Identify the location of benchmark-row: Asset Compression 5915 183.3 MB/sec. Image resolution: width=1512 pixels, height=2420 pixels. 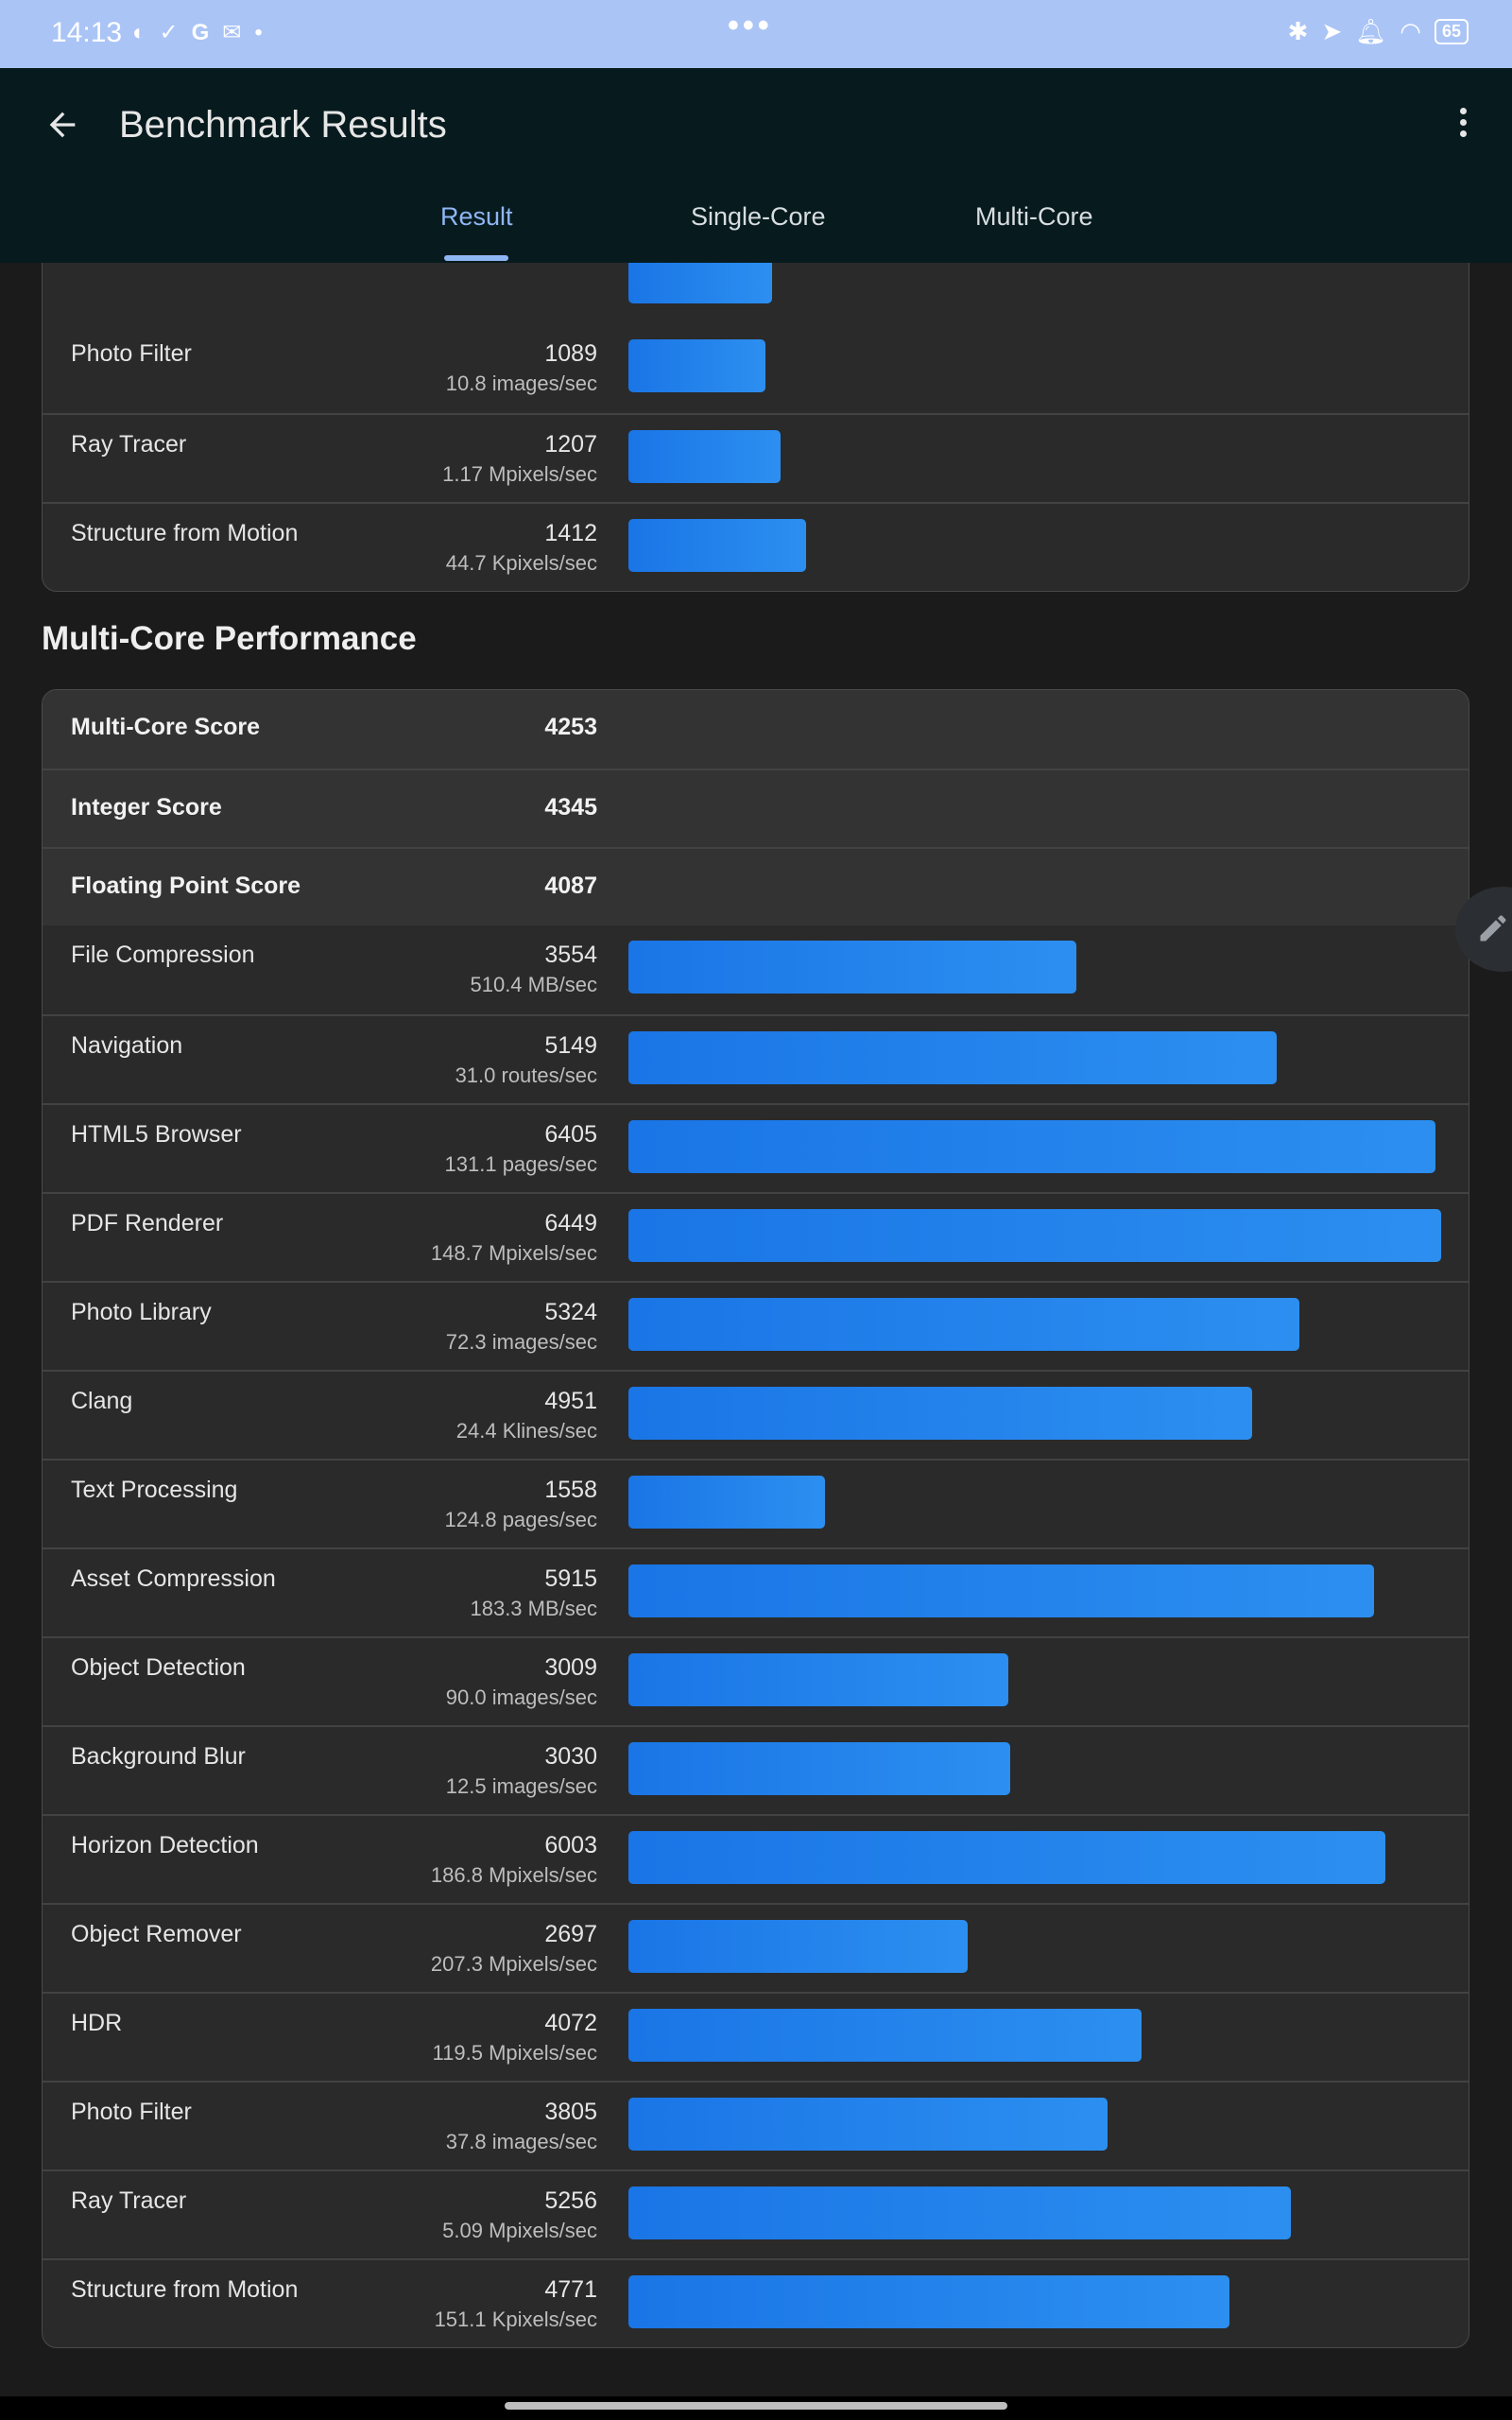
(756, 1591).